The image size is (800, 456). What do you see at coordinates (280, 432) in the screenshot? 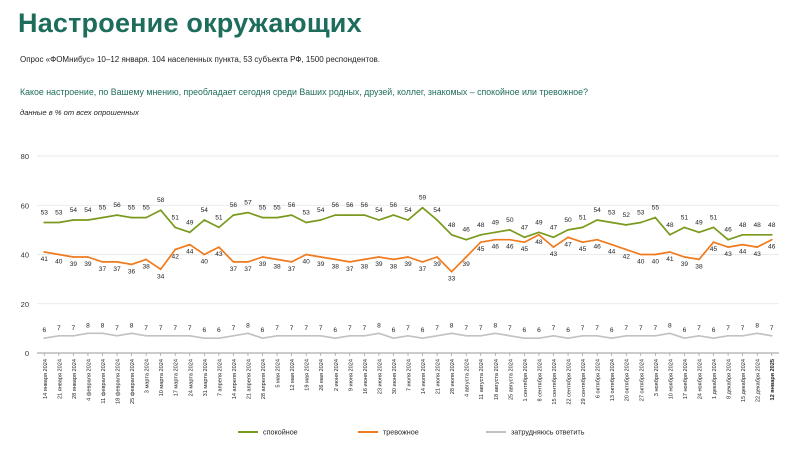
I see `legend-label: спокойное` at bounding box center [280, 432].